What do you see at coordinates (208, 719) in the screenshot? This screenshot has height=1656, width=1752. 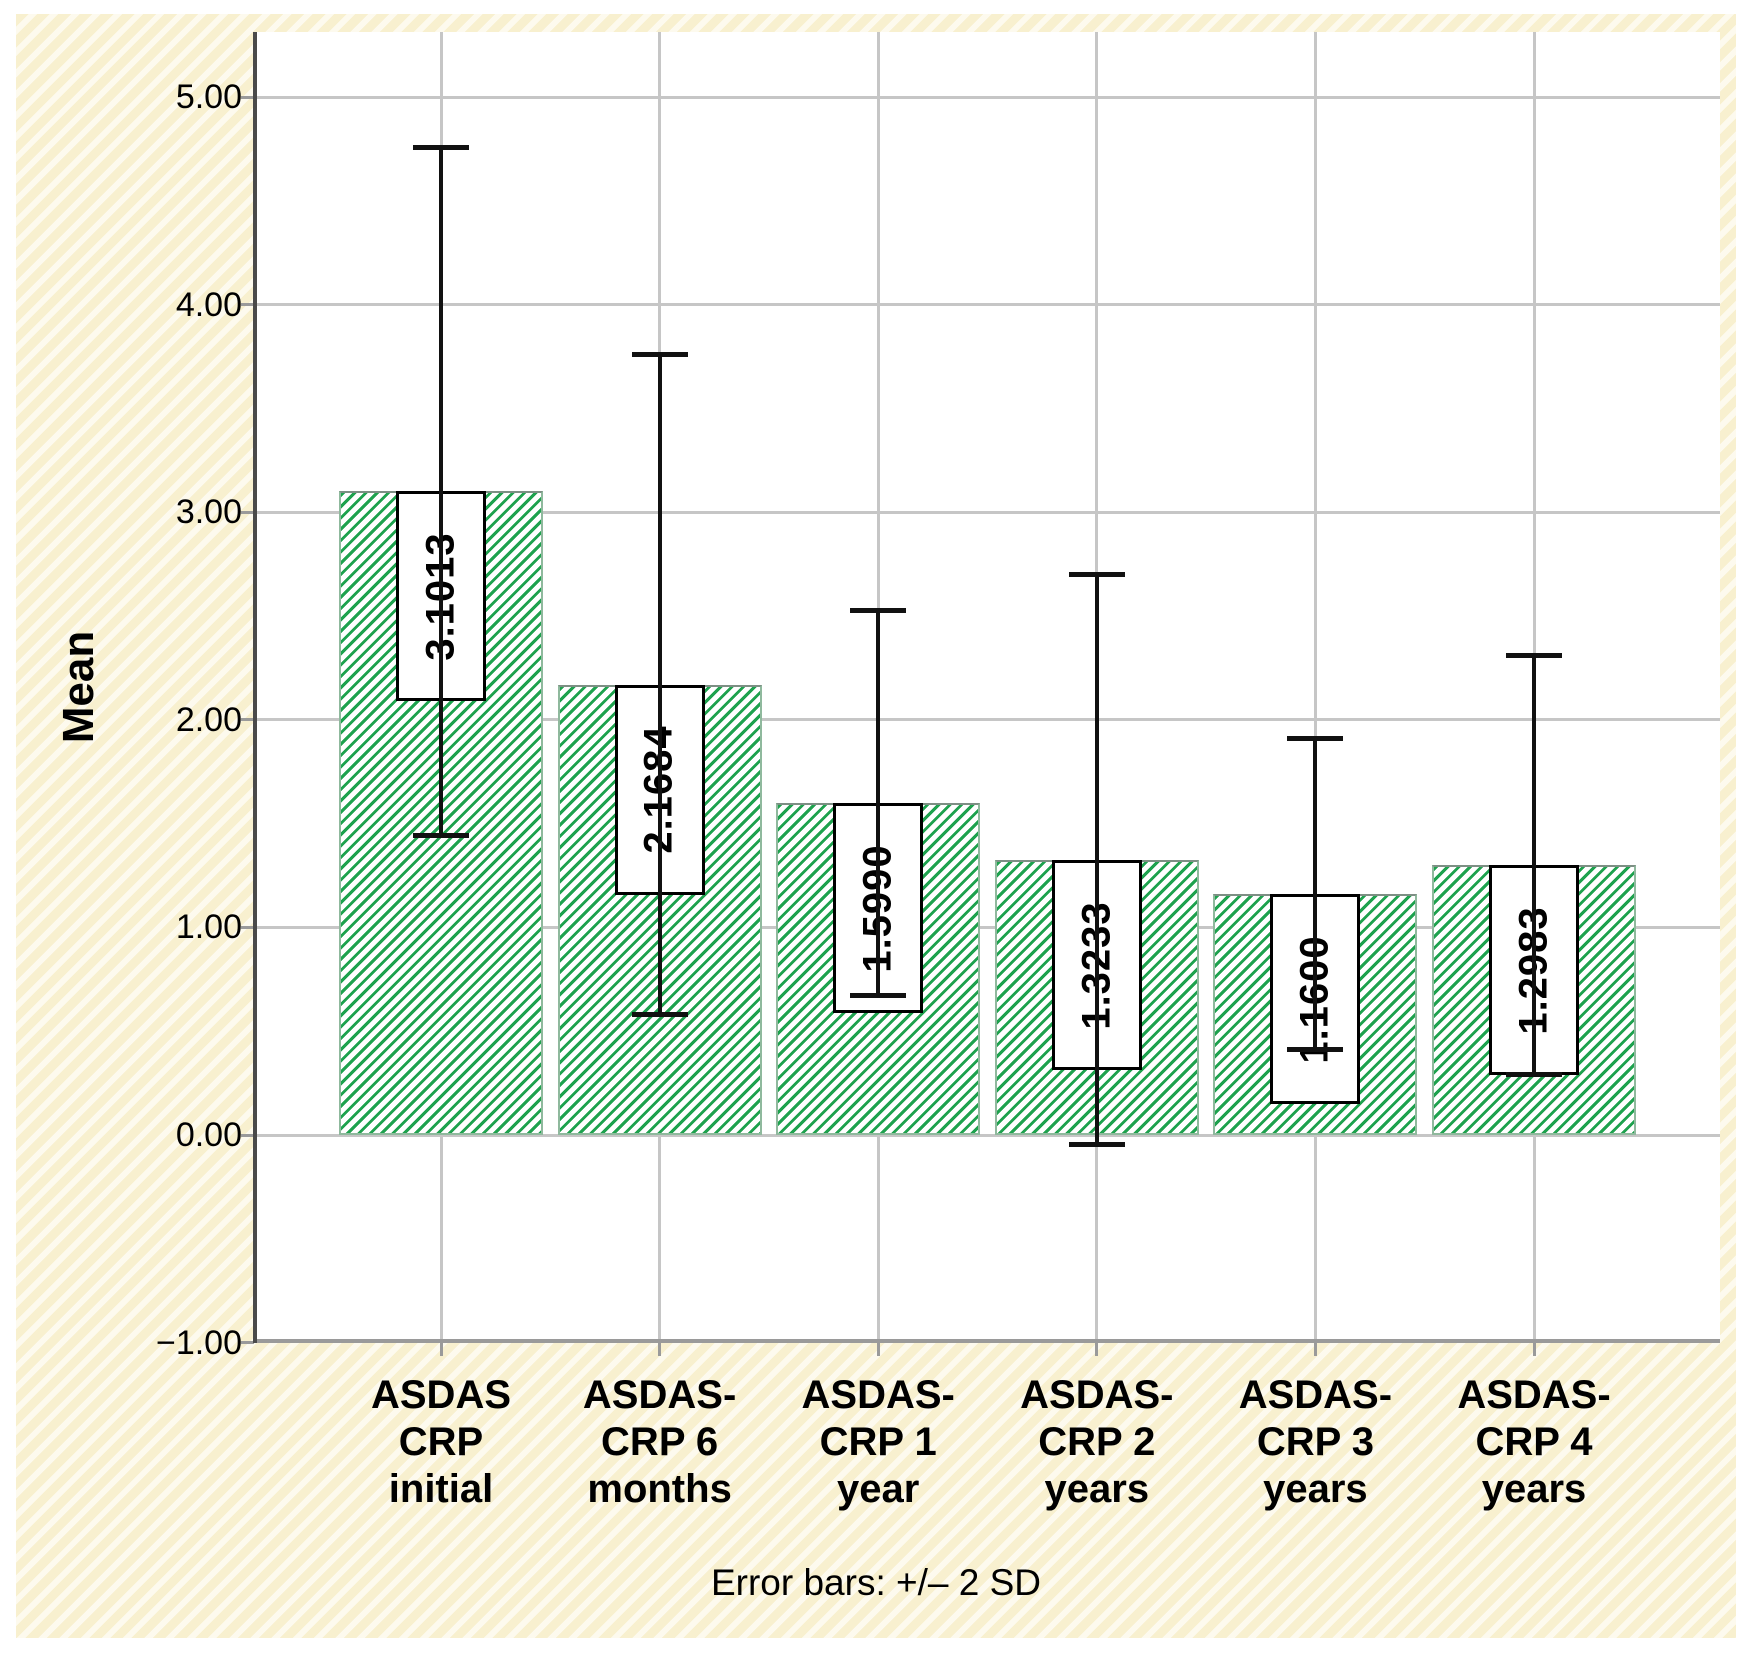 I see `y-tick-label: 2.00` at bounding box center [208, 719].